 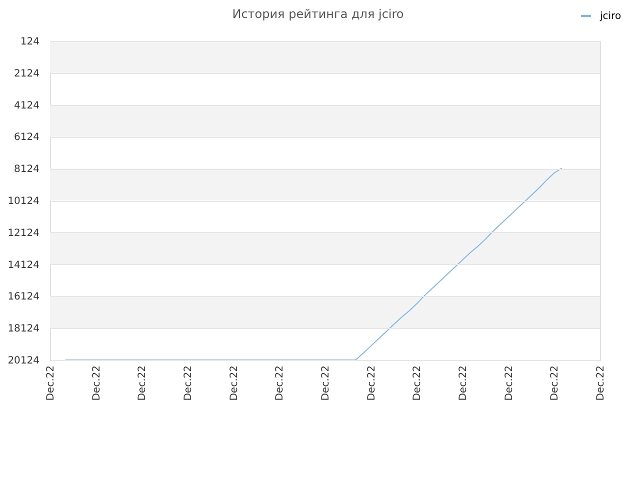 What do you see at coordinates (24, 297) in the screenshot?
I see `y-tick-label: 16124` at bounding box center [24, 297].